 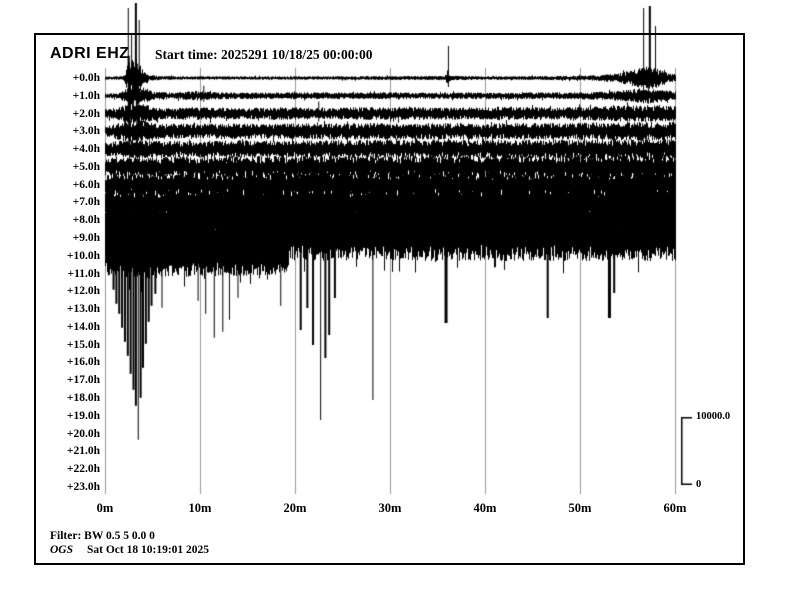 I want to click on hour-label: +4.0h, so click(x=86, y=149).